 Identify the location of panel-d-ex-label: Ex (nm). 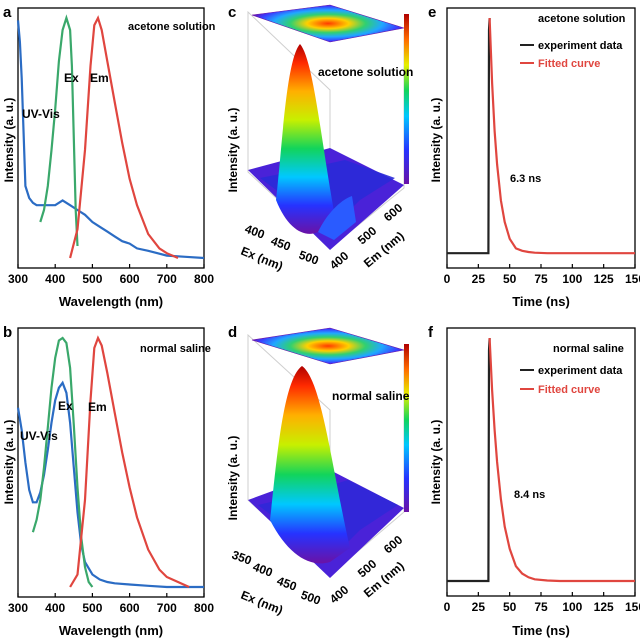
(262, 602).